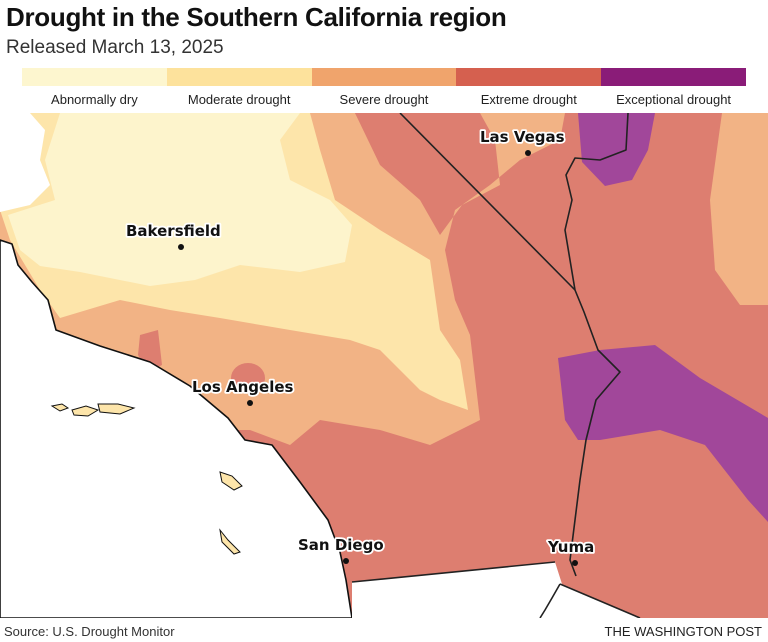 The width and height of the screenshot is (768, 642). What do you see at coordinates (181, 247) in the screenshot?
I see `city-dot-bakersfield` at bounding box center [181, 247].